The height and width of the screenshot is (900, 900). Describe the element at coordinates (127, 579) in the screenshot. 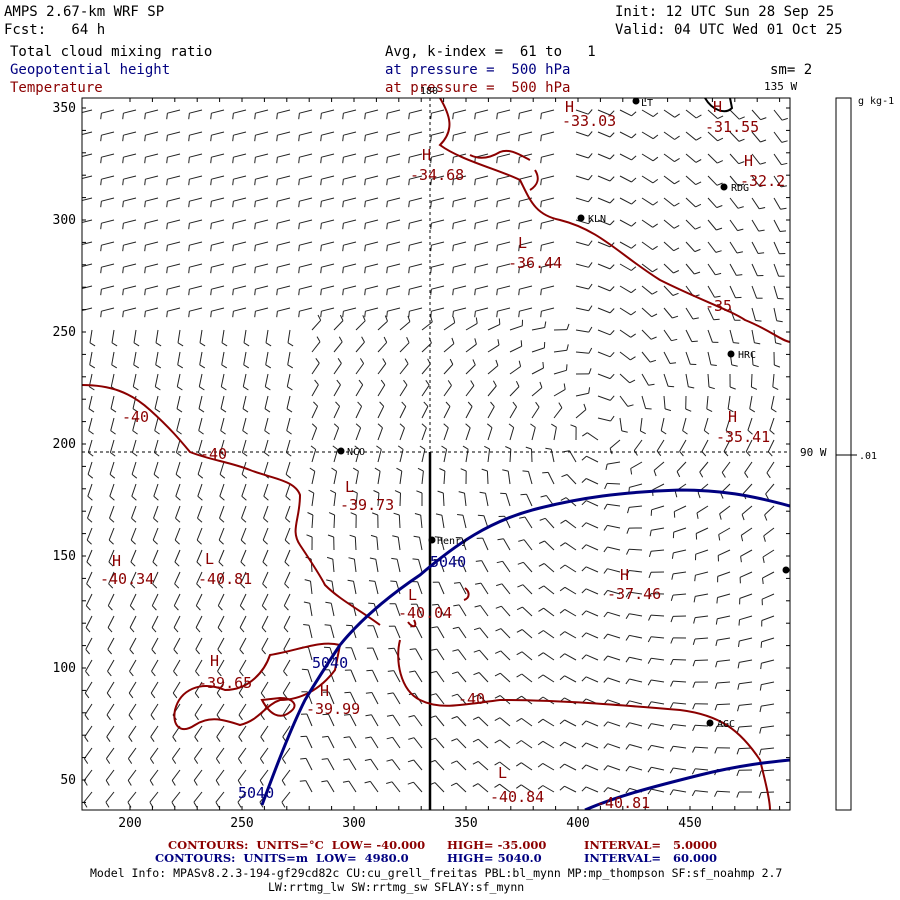

I see `temp-value: -40.34` at that location.